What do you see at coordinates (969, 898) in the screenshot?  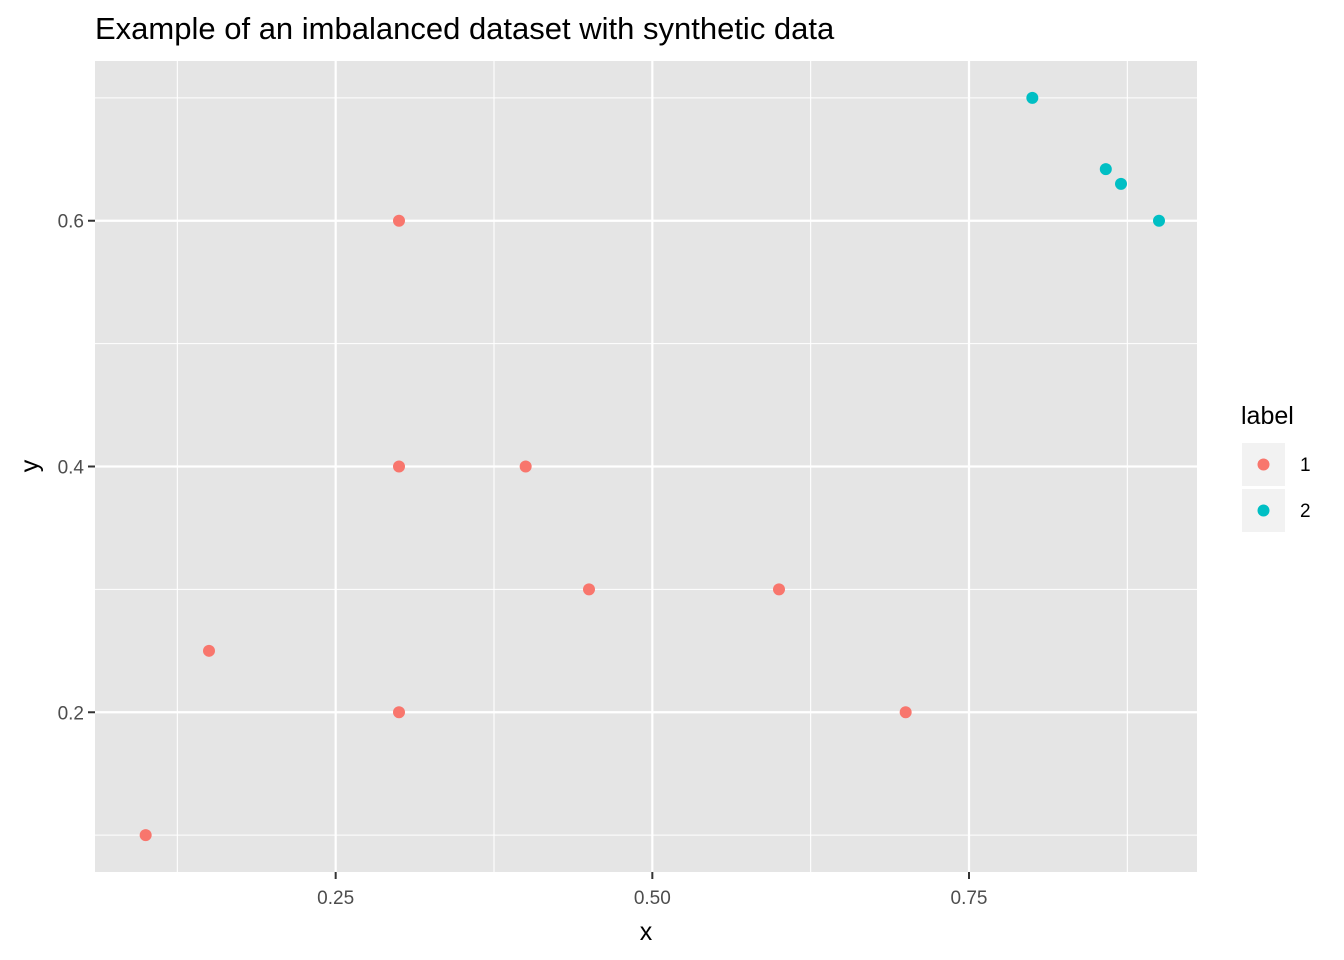 I see `x-tick-label: 0.75` at bounding box center [969, 898].